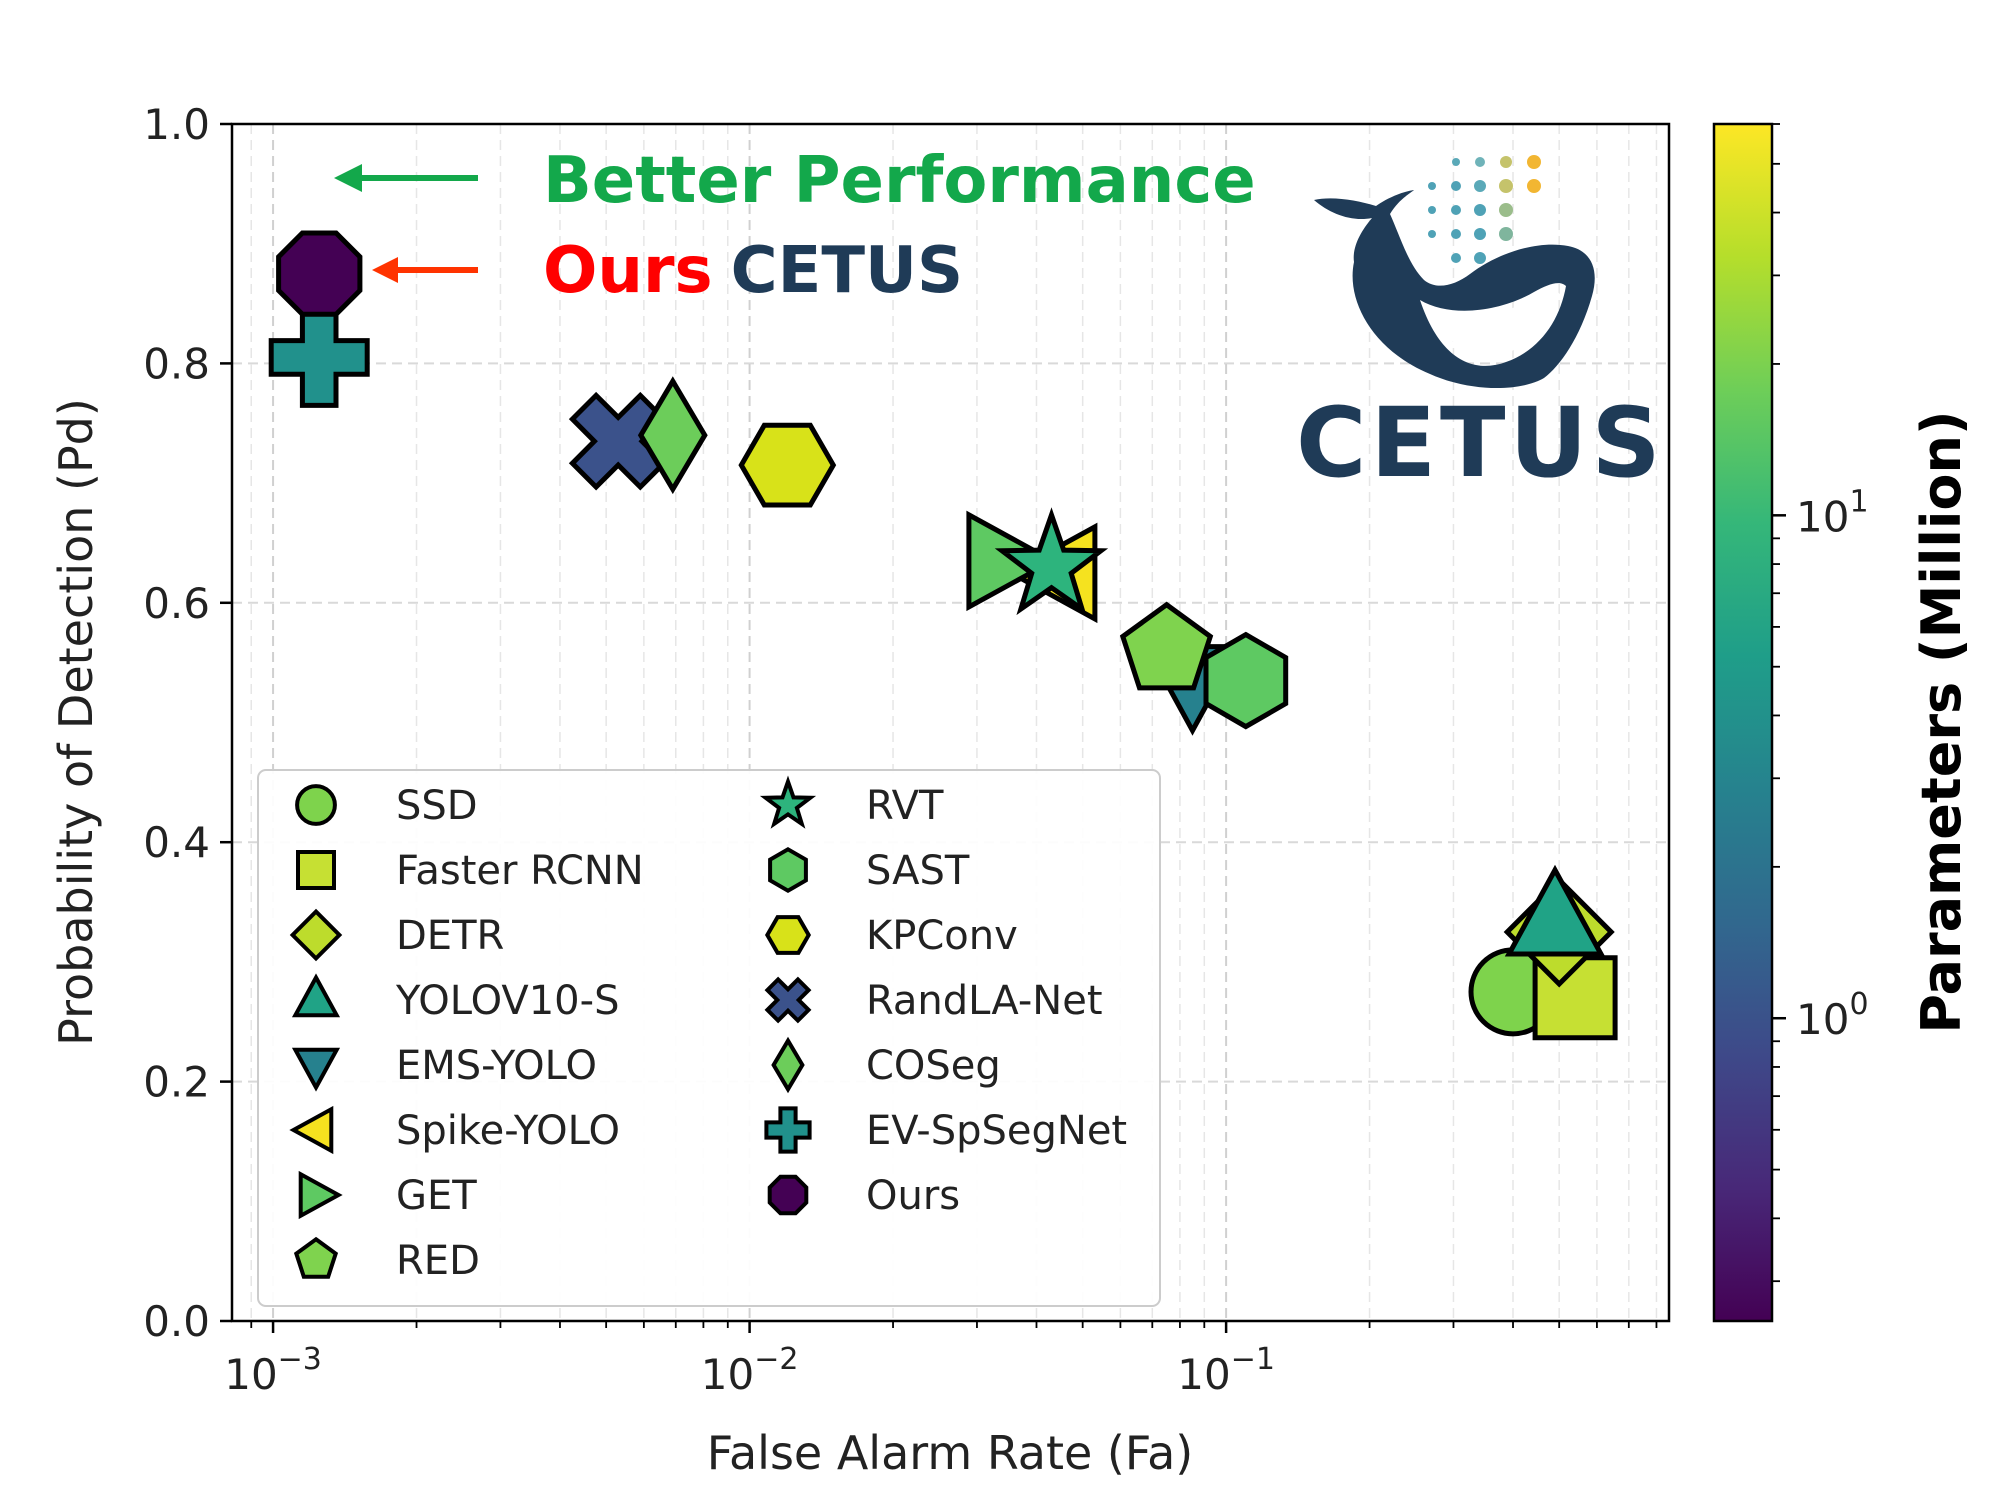 The image size is (2016, 1492). What do you see at coordinates (1012, 561) in the screenshot?
I see `point-get` at bounding box center [1012, 561].